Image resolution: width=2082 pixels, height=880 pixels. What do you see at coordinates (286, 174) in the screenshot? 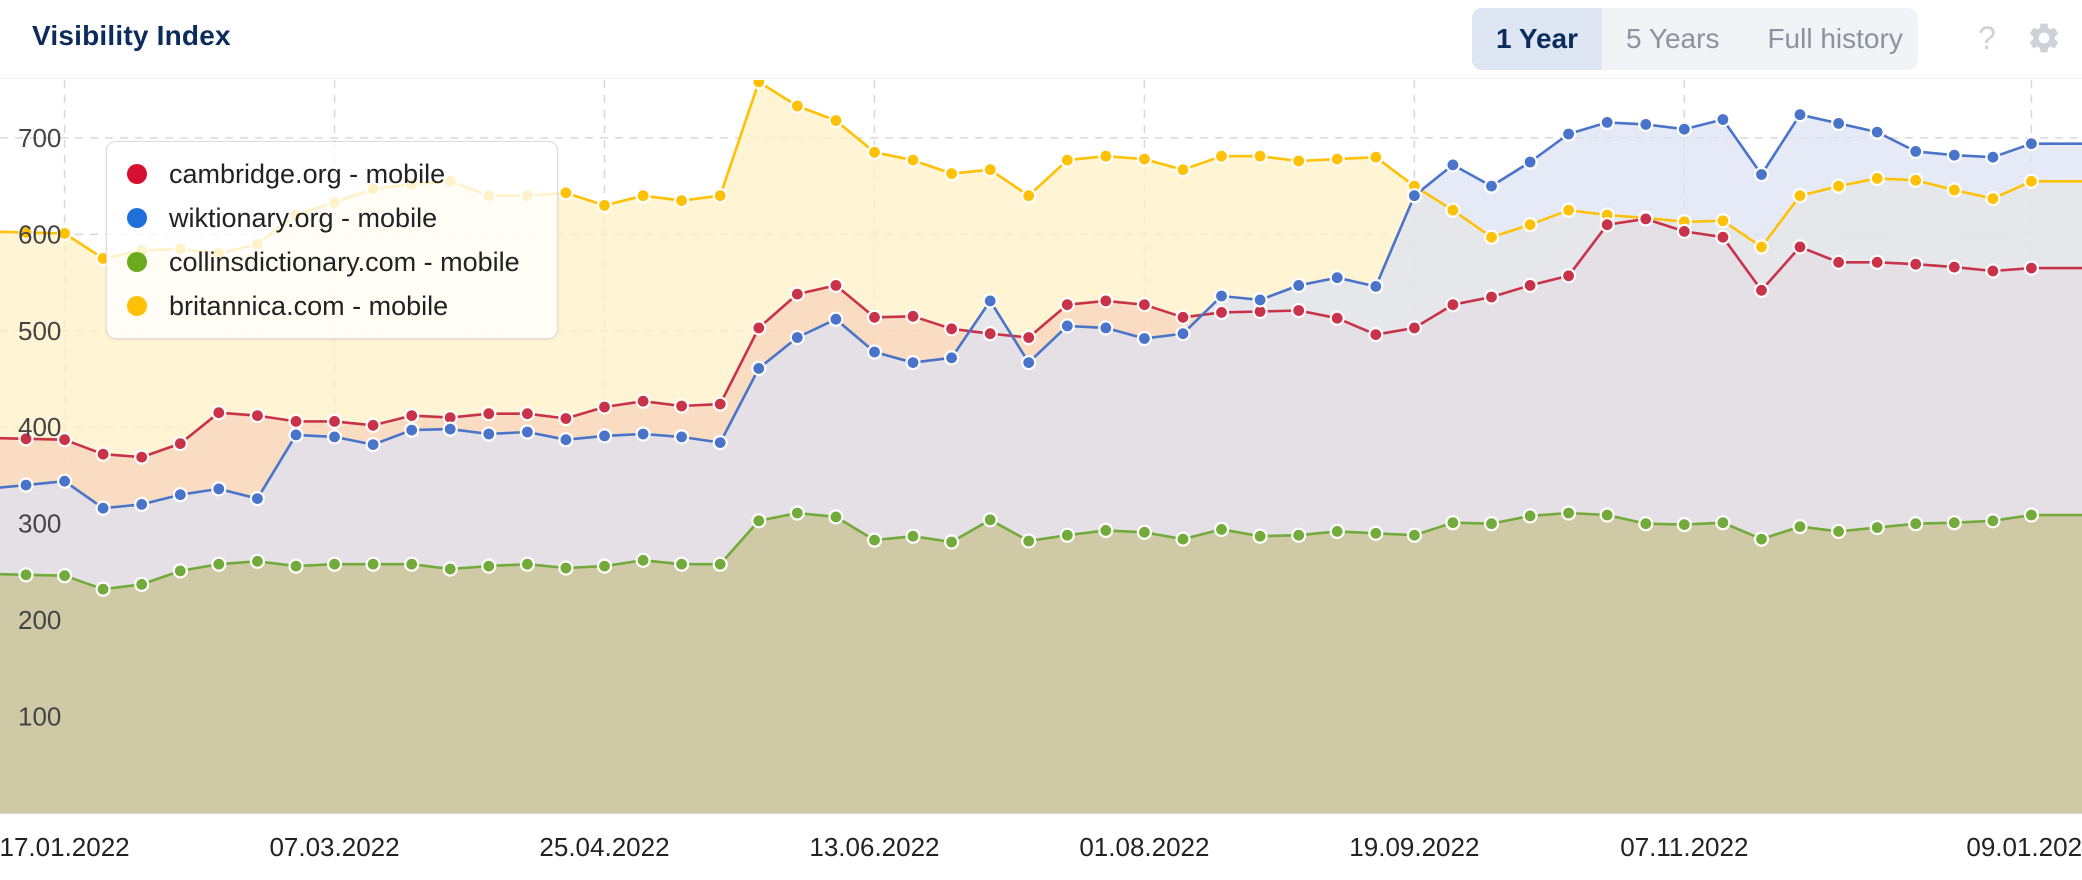
I see `legend-item-cambridge: cambridge.org - mobile` at bounding box center [286, 174].